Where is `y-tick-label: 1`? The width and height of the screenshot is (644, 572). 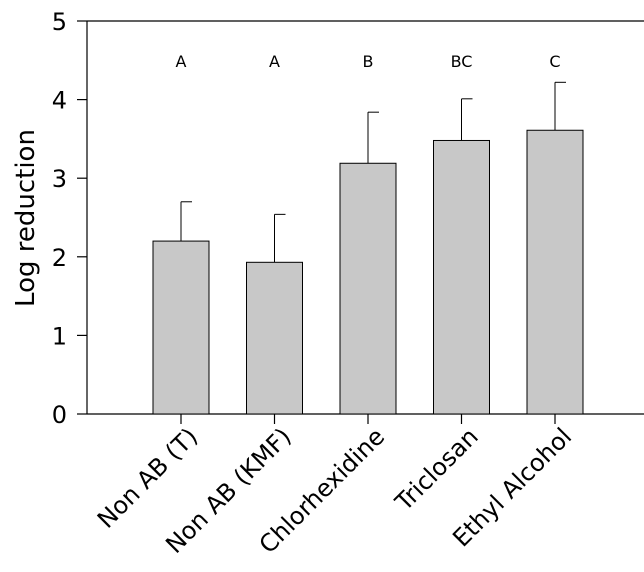
y-tick-label: 1 is located at coordinates (59, 336).